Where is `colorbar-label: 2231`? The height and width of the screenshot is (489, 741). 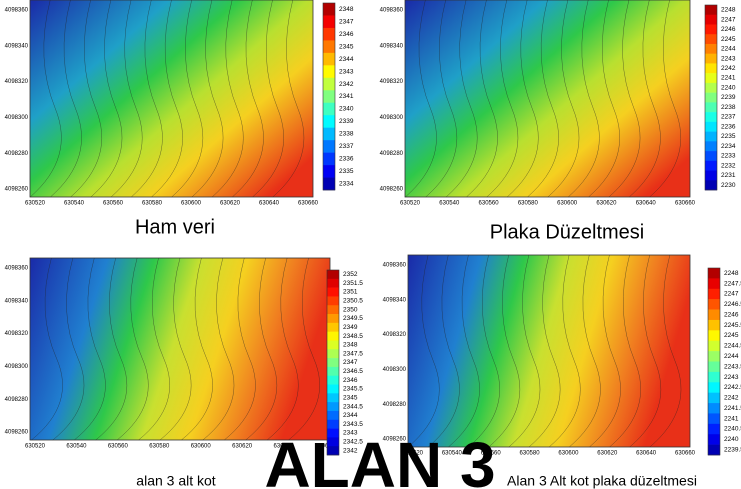
colorbar-label: 2231 is located at coordinates (728, 175).